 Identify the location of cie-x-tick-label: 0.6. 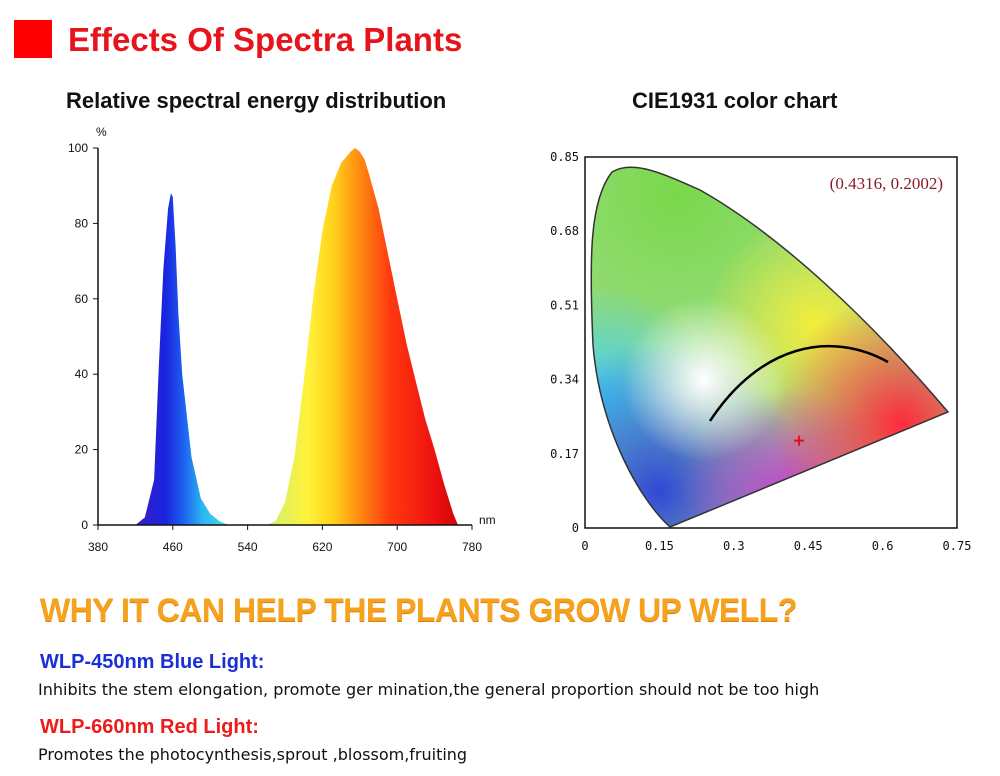
(883, 546).